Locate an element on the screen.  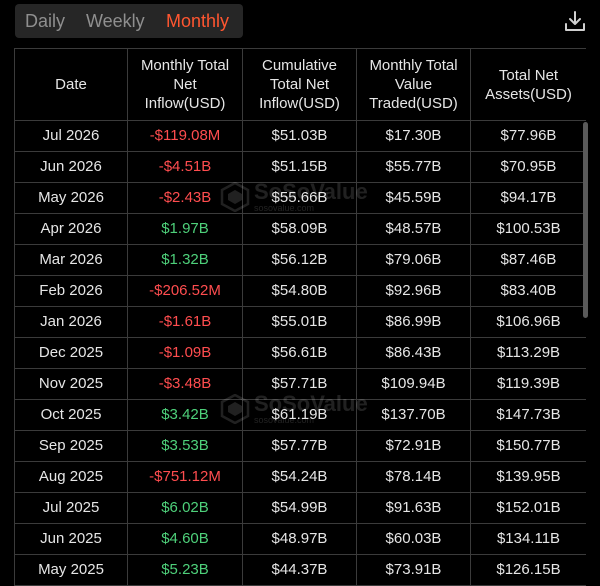
cumulative-inflow-cell: $54.24B is located at coordinates (299, 477).